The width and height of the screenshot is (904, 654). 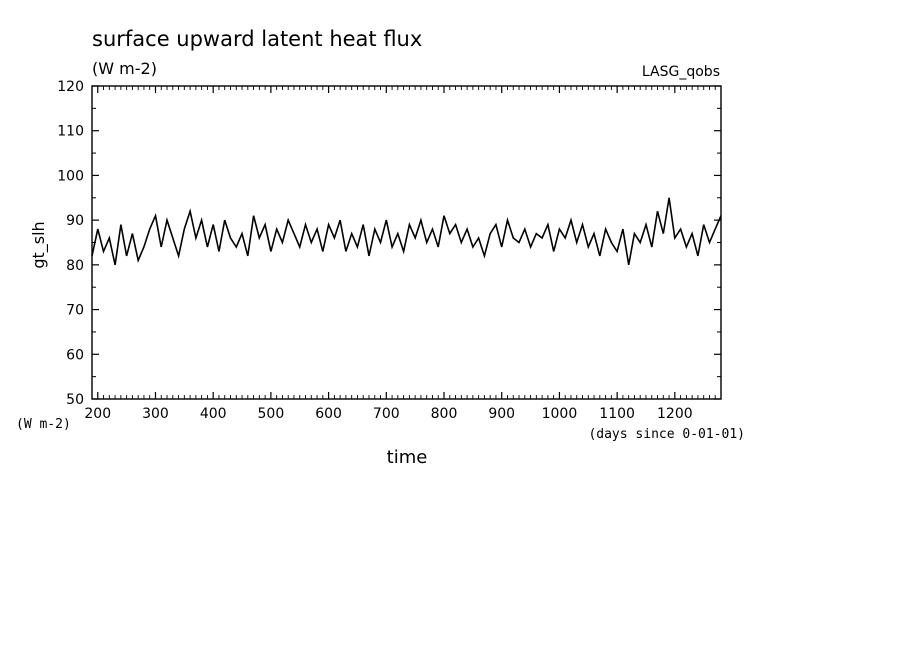 What do you see at coordinates (501, 414) in the screenshot?
I see `x-tick-label: 900` at bounding box center [501, 414].